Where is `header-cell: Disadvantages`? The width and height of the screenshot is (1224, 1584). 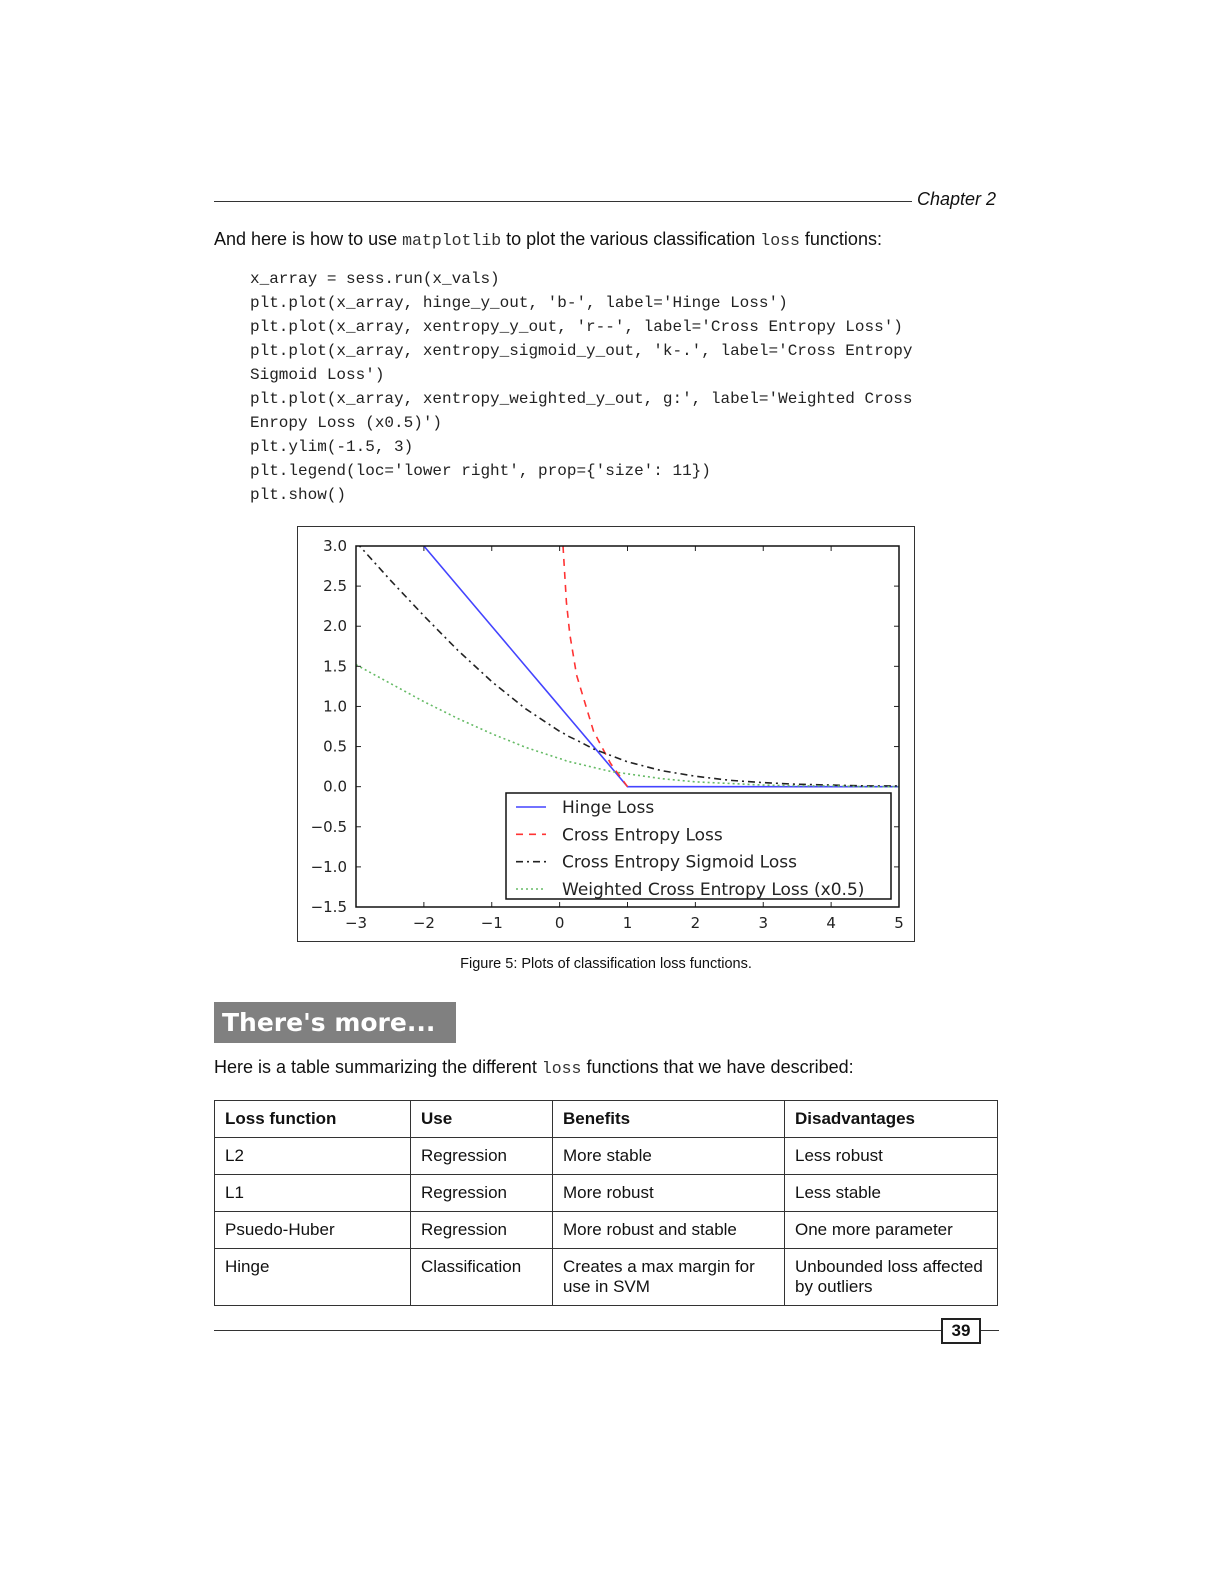
header-cell: Disadvantages is located at coordinates (891, 1119).